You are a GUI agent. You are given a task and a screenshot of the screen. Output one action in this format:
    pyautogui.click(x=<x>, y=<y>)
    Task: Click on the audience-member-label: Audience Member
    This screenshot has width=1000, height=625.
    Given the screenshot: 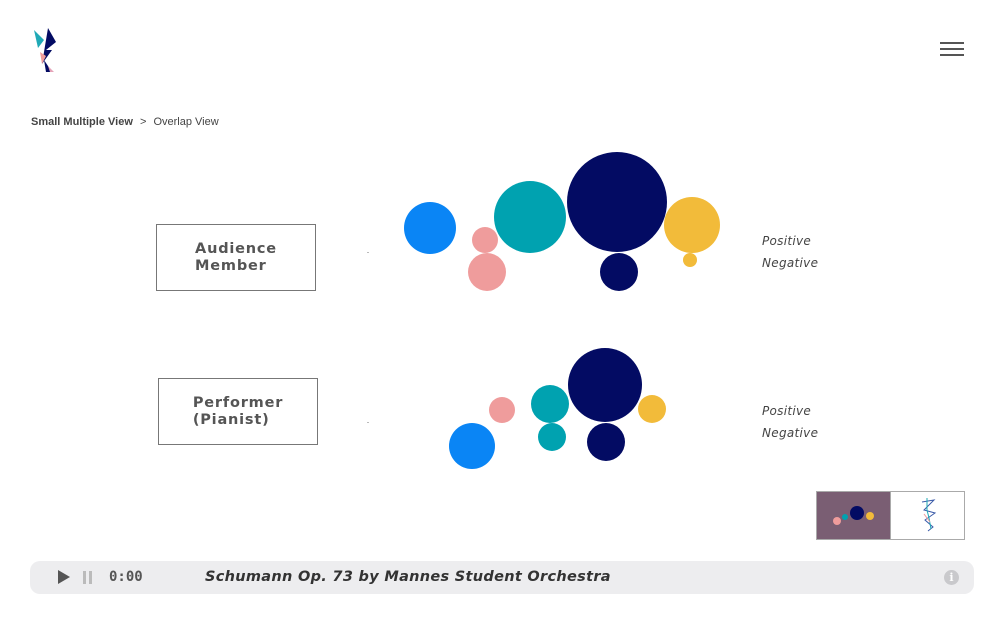 What is the action you would take?
    pyautogui.click(x=236, y=257)
    